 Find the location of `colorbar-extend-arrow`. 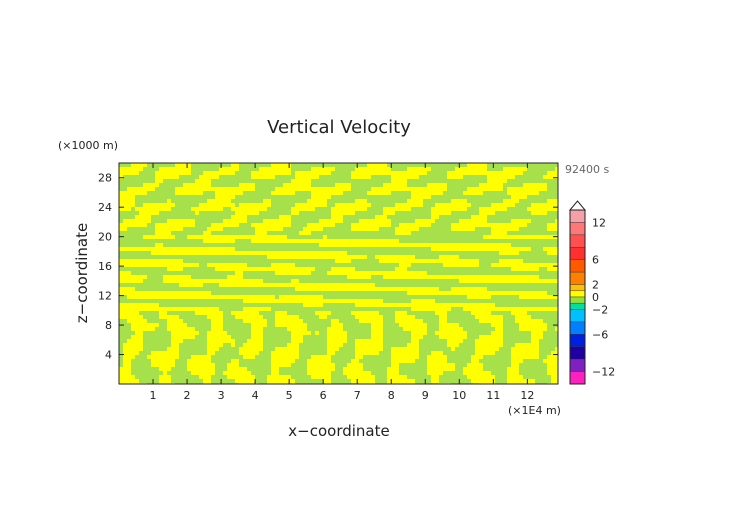

colorbar-extend-arrow is located at coordinates (577, 205).